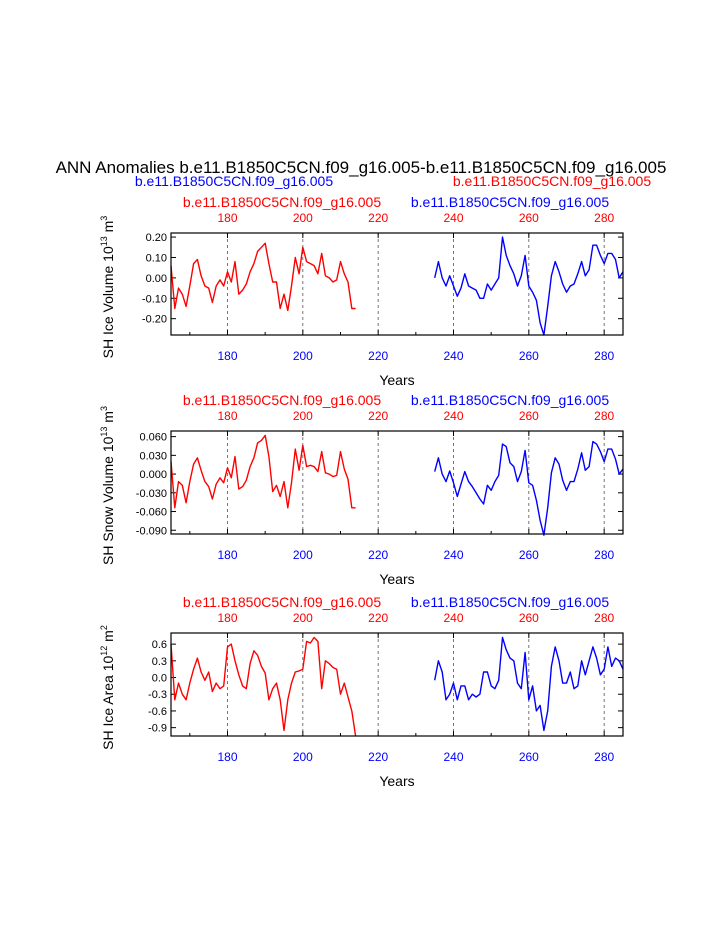  I want to click on ytick-label-4: -0.060, so click(151, 513).